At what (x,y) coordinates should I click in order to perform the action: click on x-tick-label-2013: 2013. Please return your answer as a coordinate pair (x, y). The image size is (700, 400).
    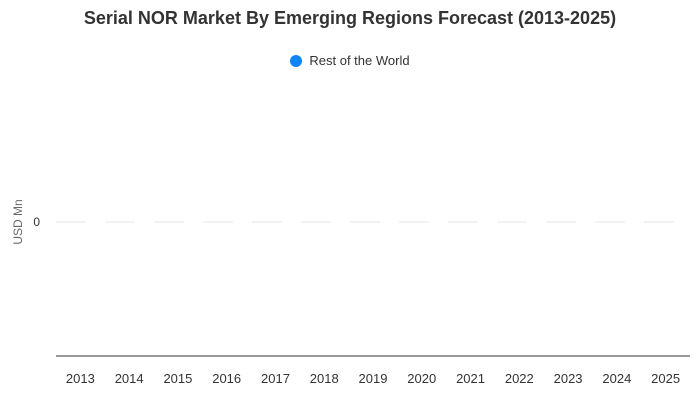
    Looking at the image, I should click on (80, 378).